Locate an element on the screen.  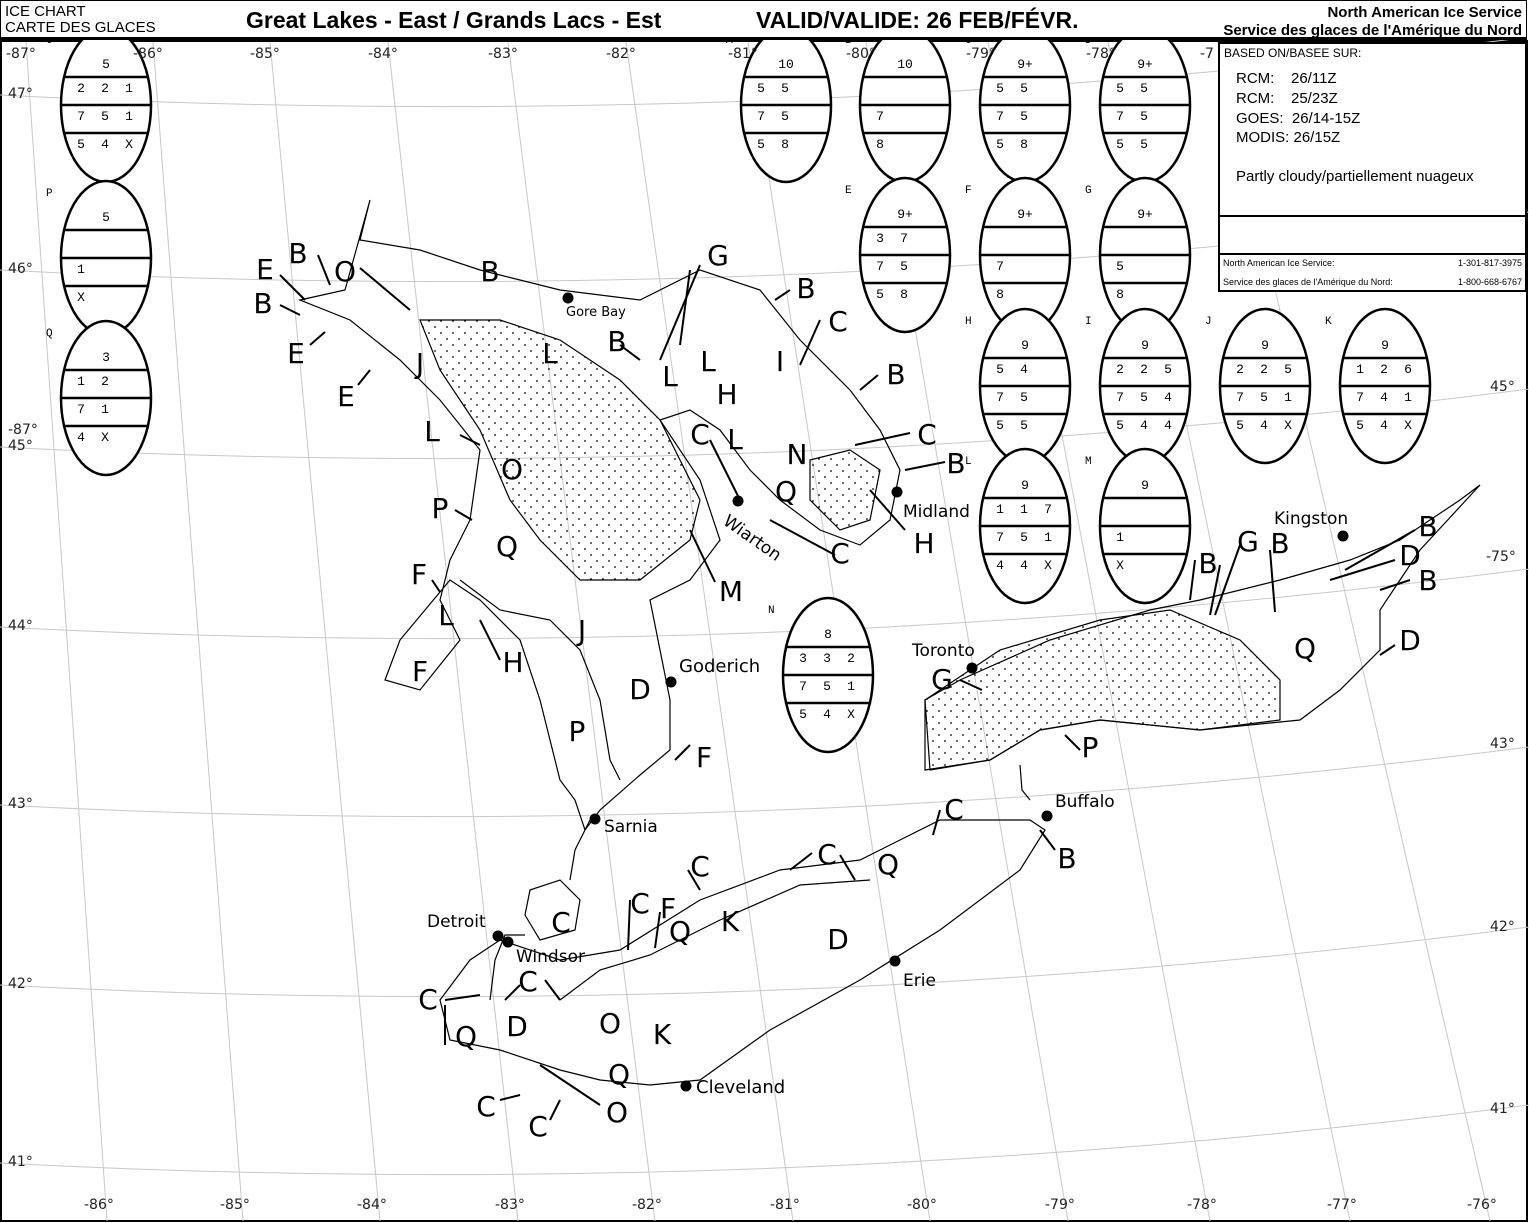
egg-id: G is located at coordinates (1088, 191).